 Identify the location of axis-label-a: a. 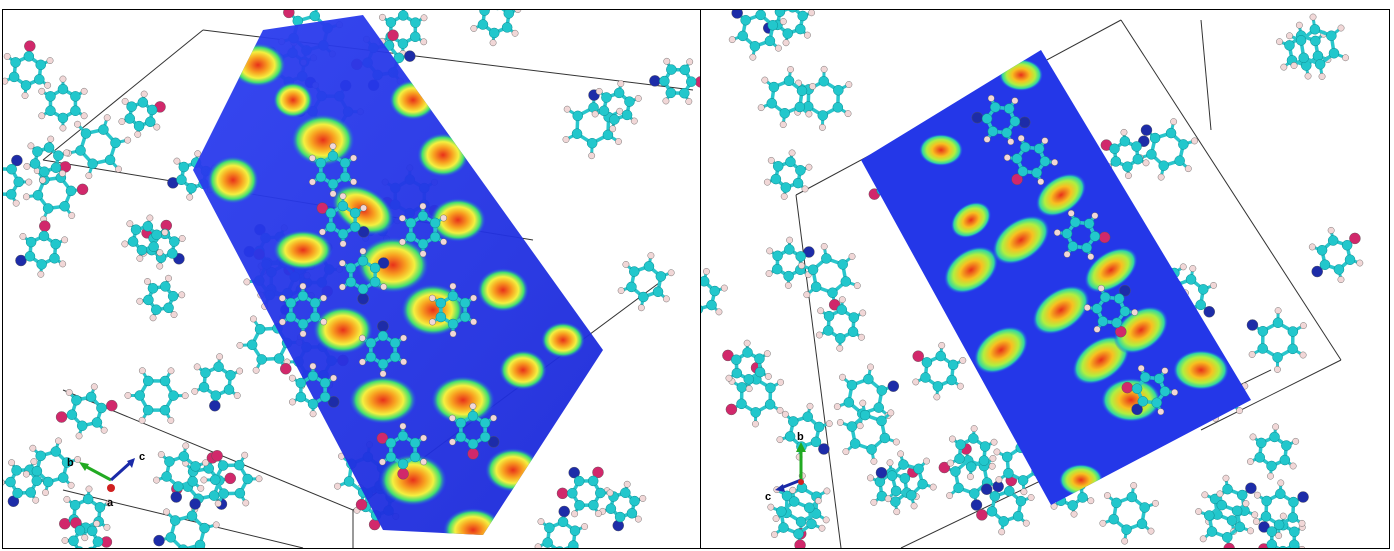
(110, 503).